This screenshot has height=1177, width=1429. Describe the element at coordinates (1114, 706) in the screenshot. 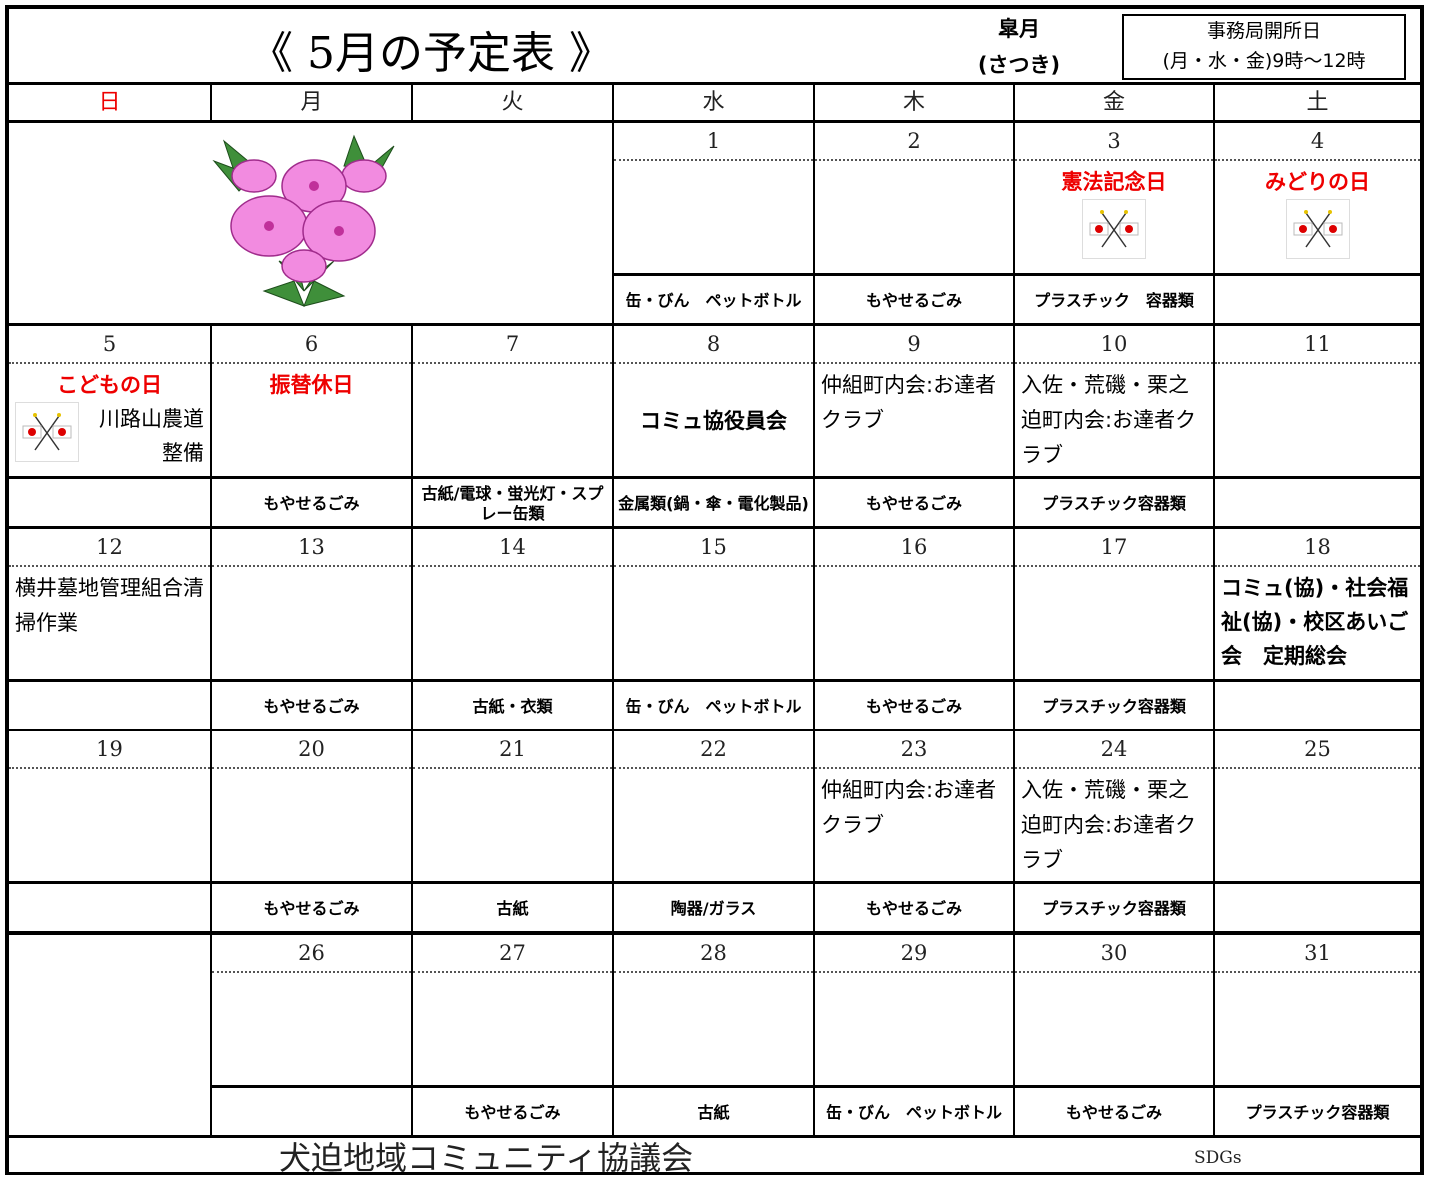

I see `garbage-text: プラスチック容器類` at that location.